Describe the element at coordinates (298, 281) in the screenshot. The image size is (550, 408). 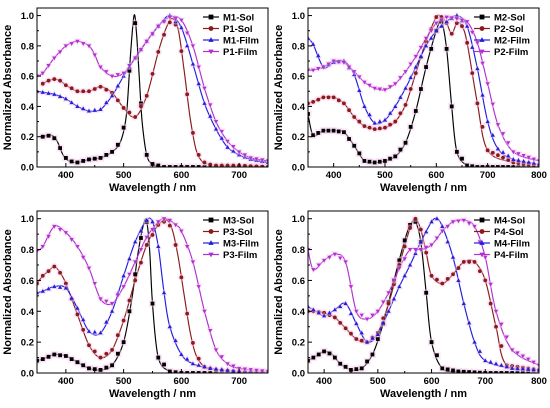
I see `y-tick-label: 0.6` at that location.